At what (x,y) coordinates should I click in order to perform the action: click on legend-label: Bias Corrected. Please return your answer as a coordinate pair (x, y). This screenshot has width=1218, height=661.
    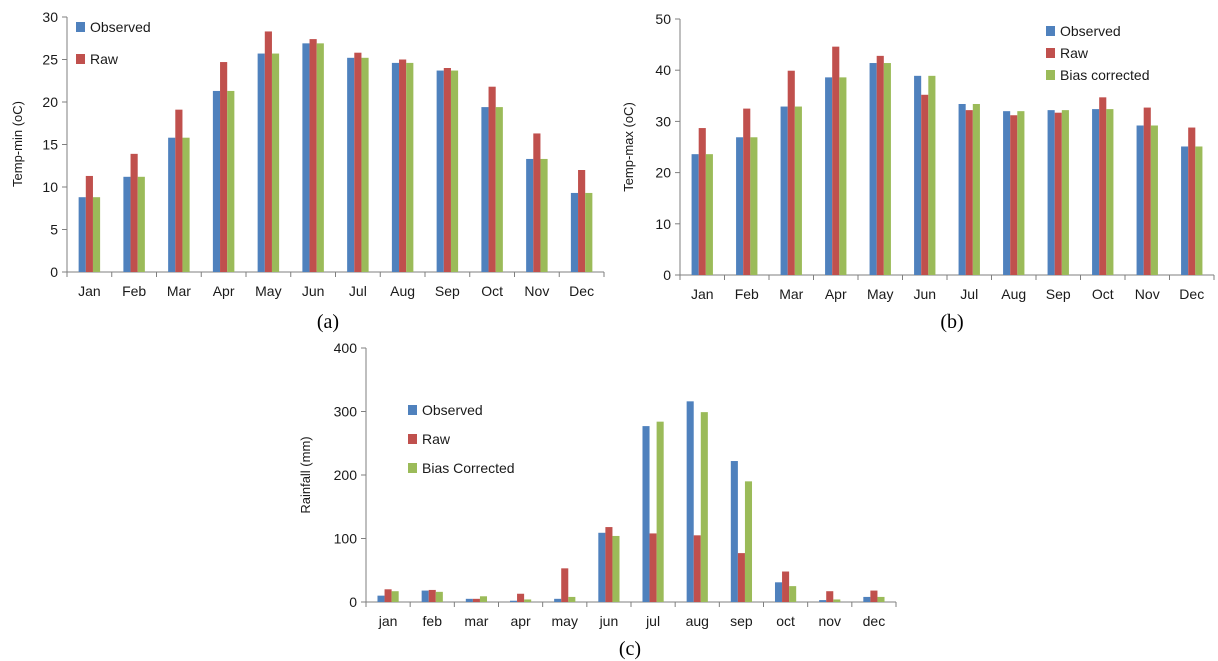
    Looking at the image, I should click on (468, 468).